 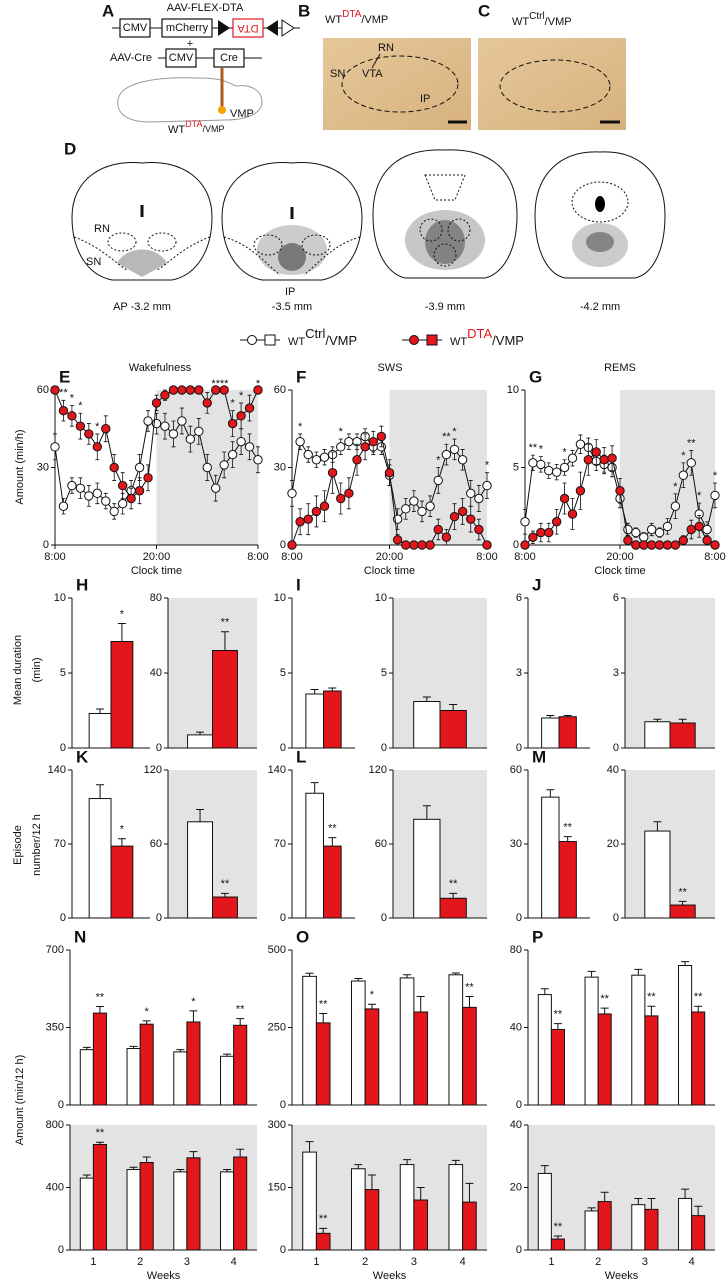 I want to click on panel-label: E, so click(x=64, y=376).